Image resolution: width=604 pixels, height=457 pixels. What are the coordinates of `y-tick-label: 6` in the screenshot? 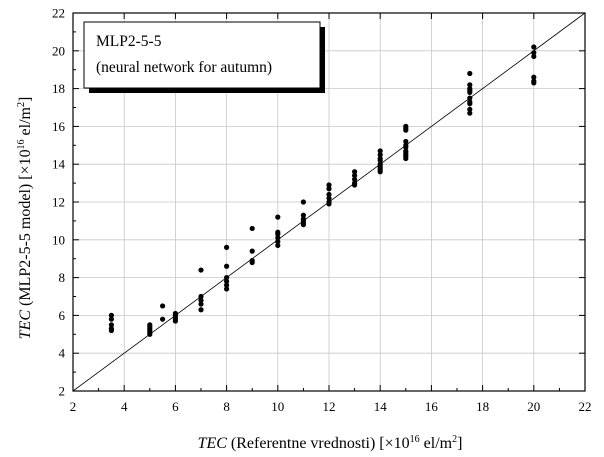 It's located at (62, 315).